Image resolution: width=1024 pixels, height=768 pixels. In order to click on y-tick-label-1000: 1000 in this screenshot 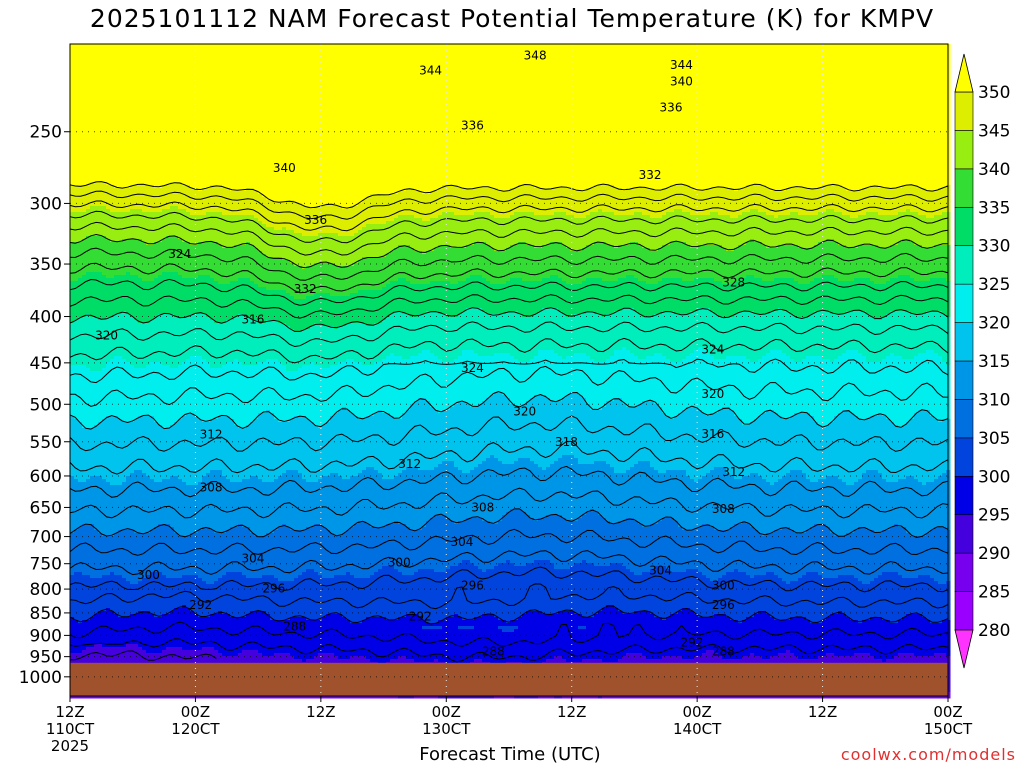, I will do `click(40, 678)`.